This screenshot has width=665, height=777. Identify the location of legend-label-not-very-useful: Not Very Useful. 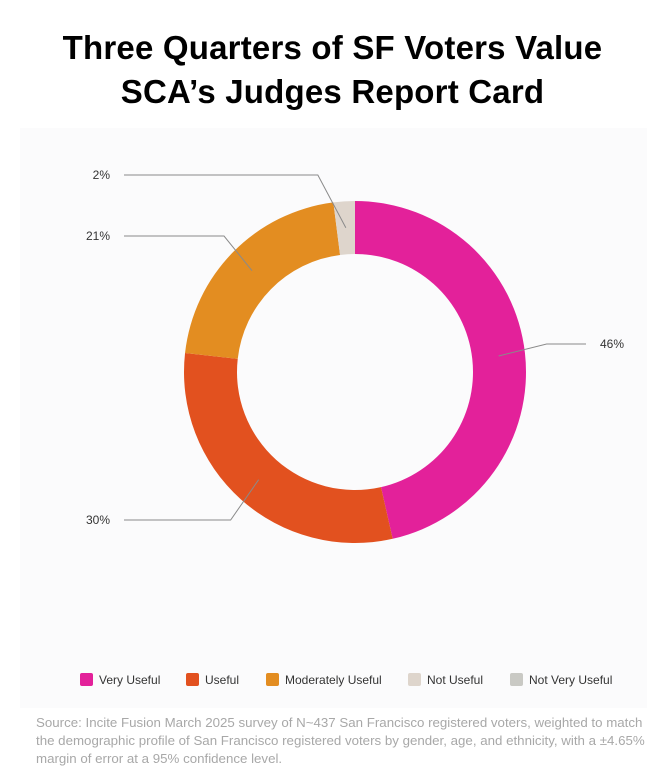
(570, 680).